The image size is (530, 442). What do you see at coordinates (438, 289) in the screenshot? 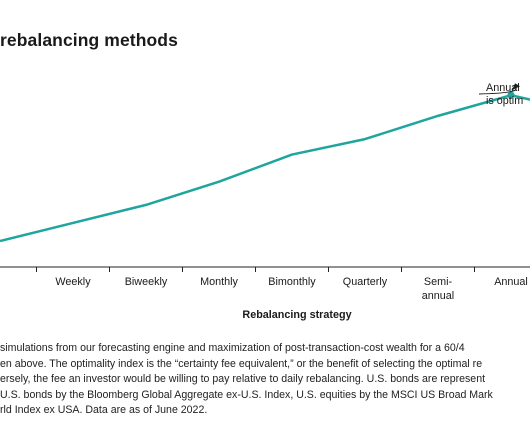
I see `x-tick-label: Semi-annual` at bounding box center [438, 289].